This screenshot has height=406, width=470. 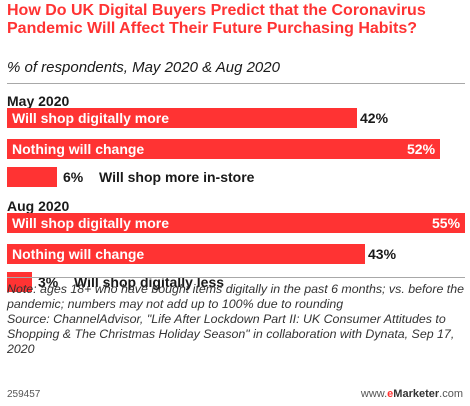 What do you see at coordinates (236, 83) in the screenshot?
I see `top-divider` at bounding box center [236, 83].